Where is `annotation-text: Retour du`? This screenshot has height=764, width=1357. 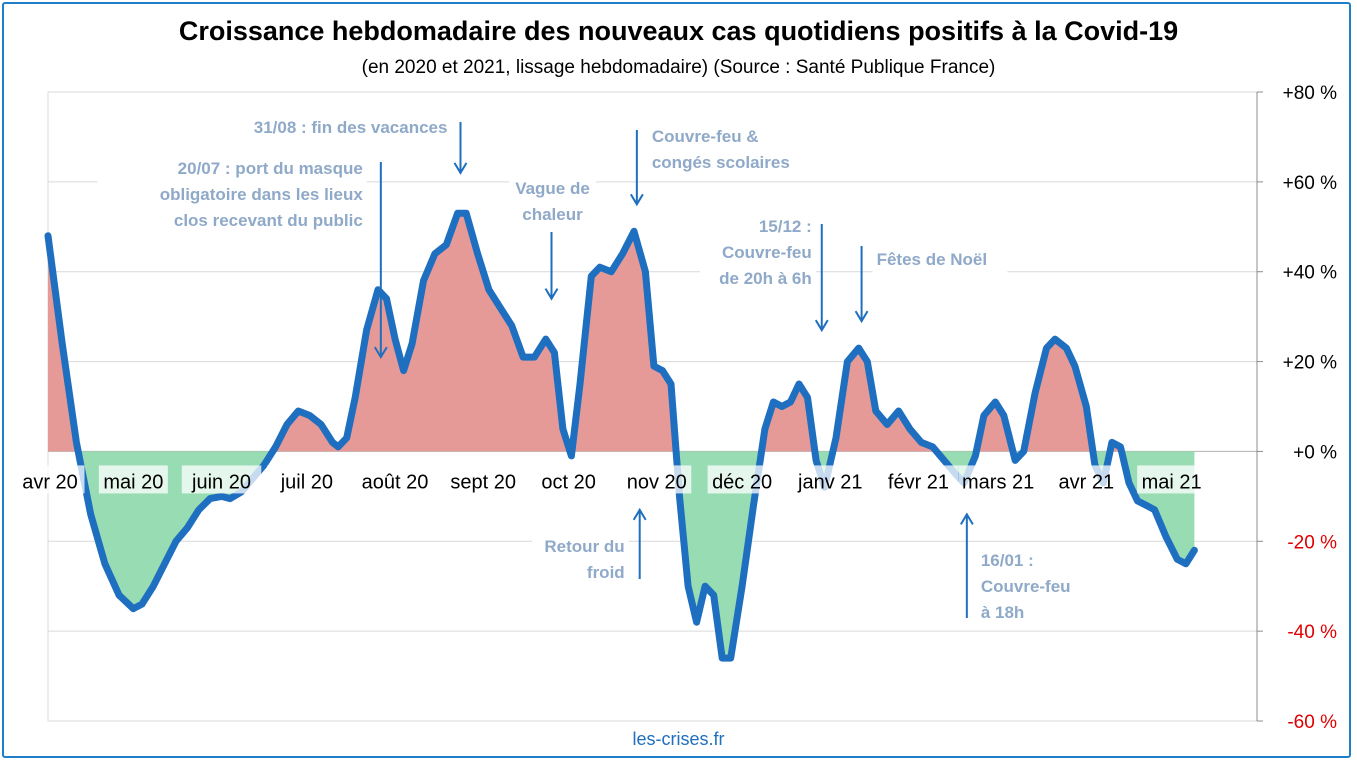
annotation-text: Retour du is located at coordinates (584, 546).